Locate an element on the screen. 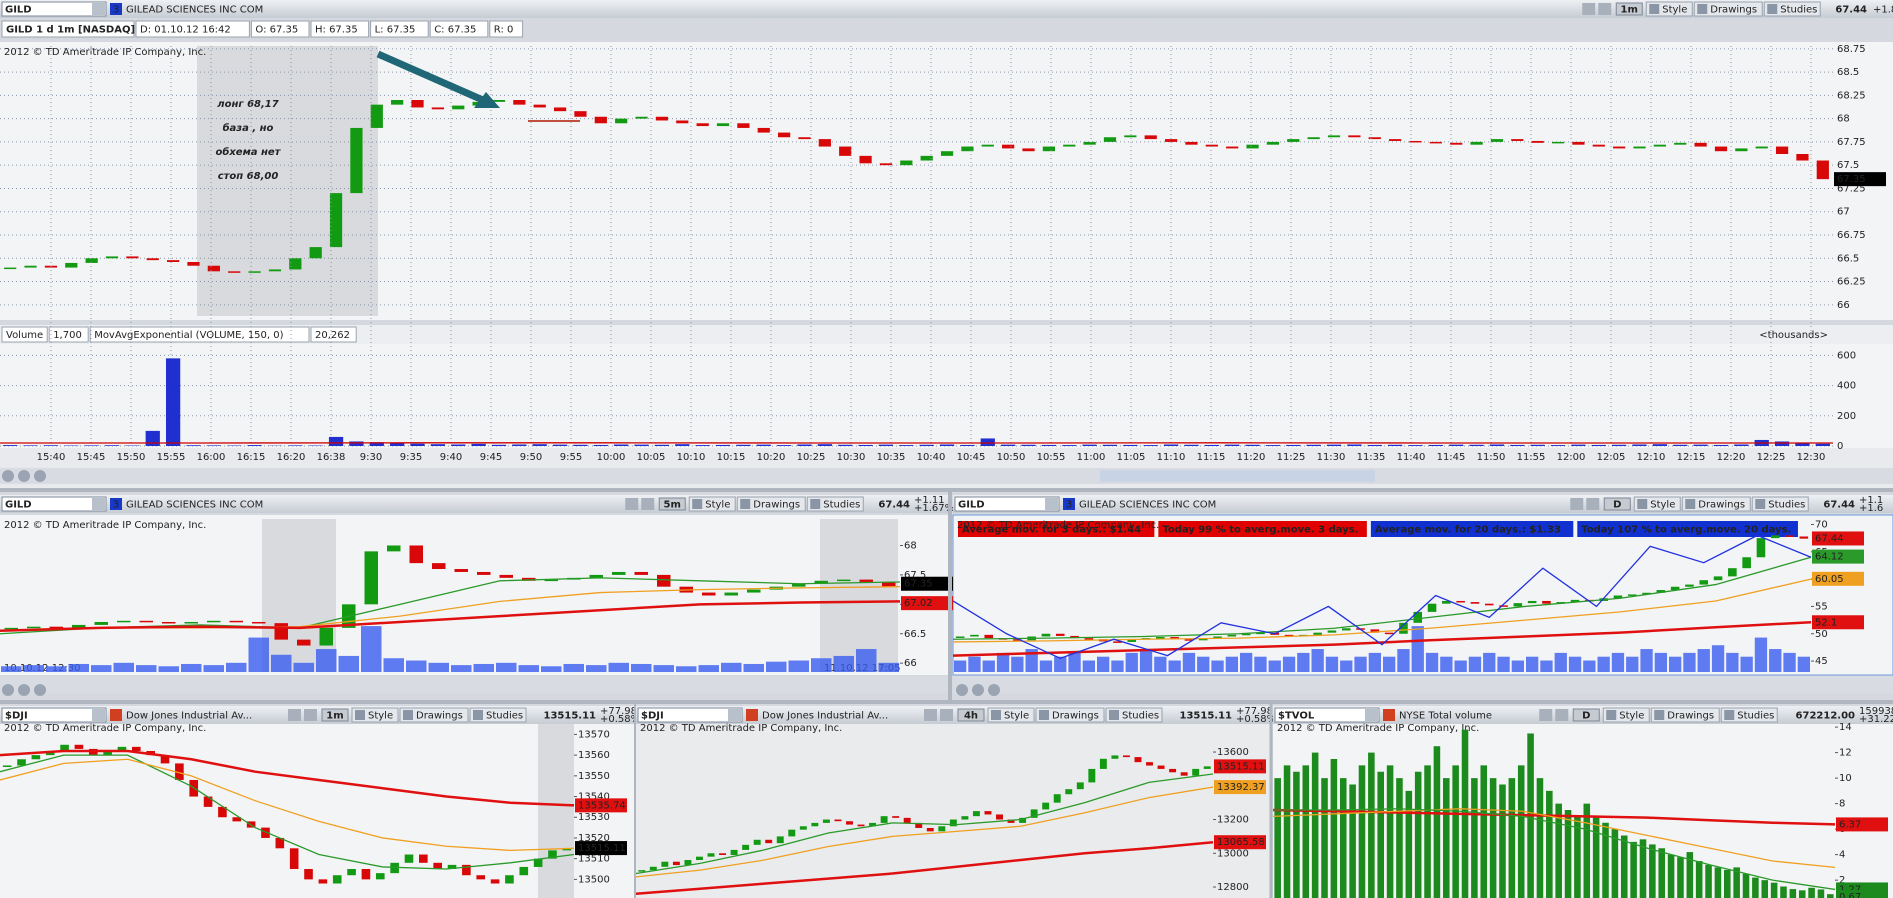 Image resolution: width=1893 pixels, height=898 pixels. price-tag is located at coordinates (1838, 538).